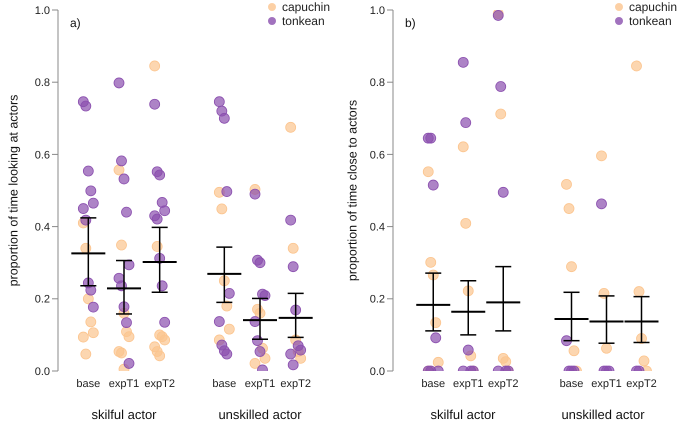 The height and width of the screenshot is (425, 677). I want to click on annotation: a), so click(75, 23).